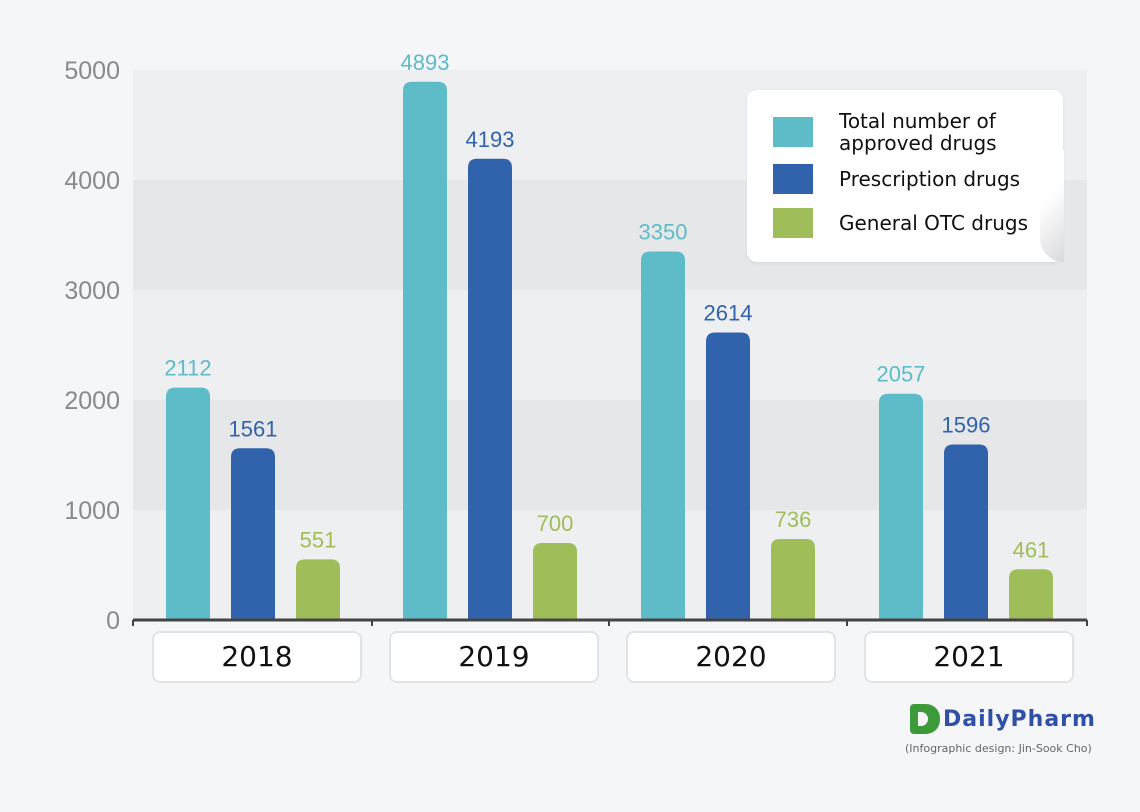 Image resolution: width=1140 pixels, height=812 pixels. I want to click on data-label: 3350, so click(663, 232).